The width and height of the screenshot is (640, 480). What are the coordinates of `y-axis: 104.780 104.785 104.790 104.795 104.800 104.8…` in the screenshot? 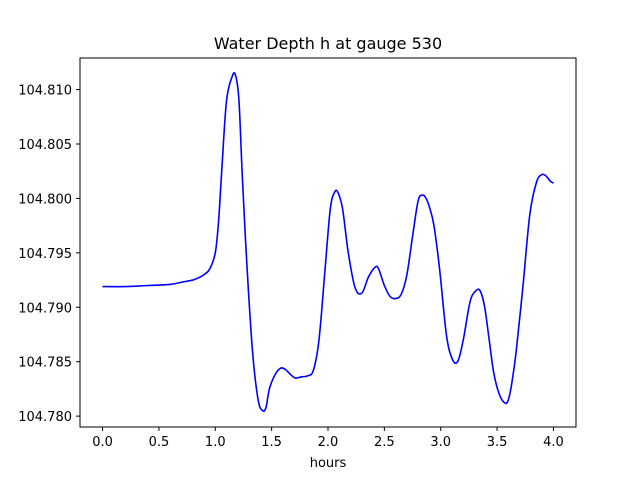 It's located at (49, 254).